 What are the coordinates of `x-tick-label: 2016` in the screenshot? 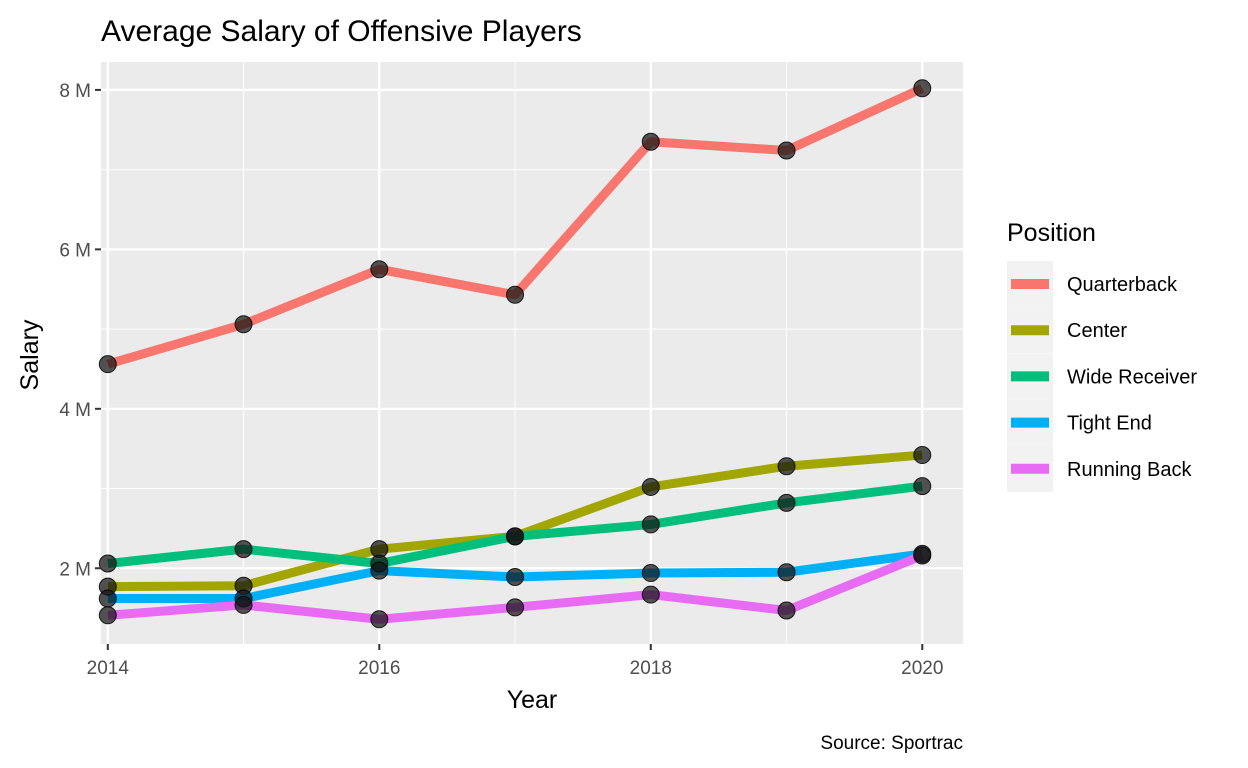 It's located at (379, 668).